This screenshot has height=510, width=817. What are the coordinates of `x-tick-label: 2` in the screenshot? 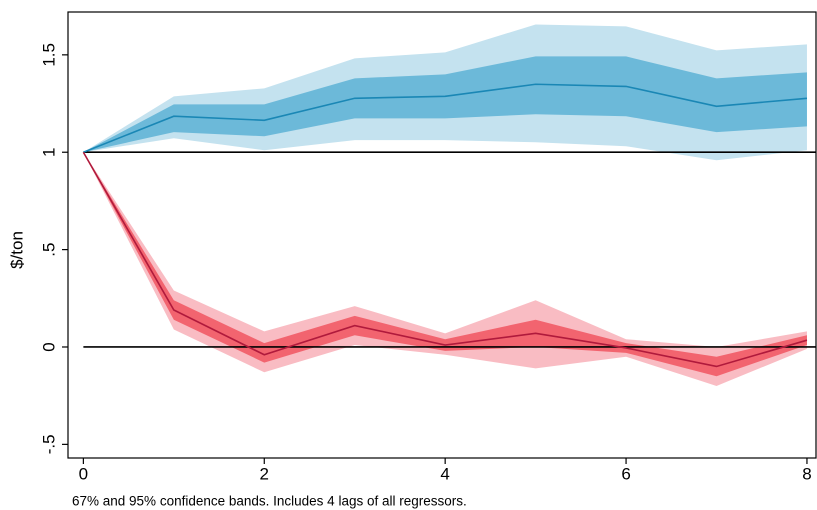 It's located at (264, 473).